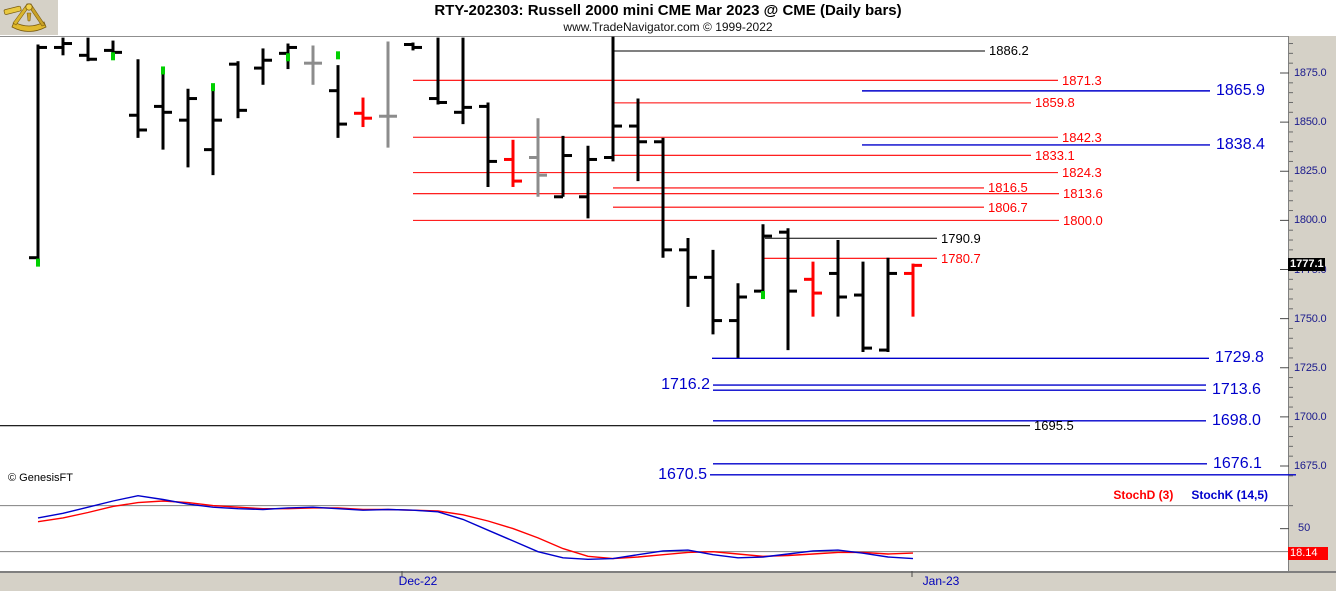  I want to click on price-level-label: 1824.3, so click(1082, 173).